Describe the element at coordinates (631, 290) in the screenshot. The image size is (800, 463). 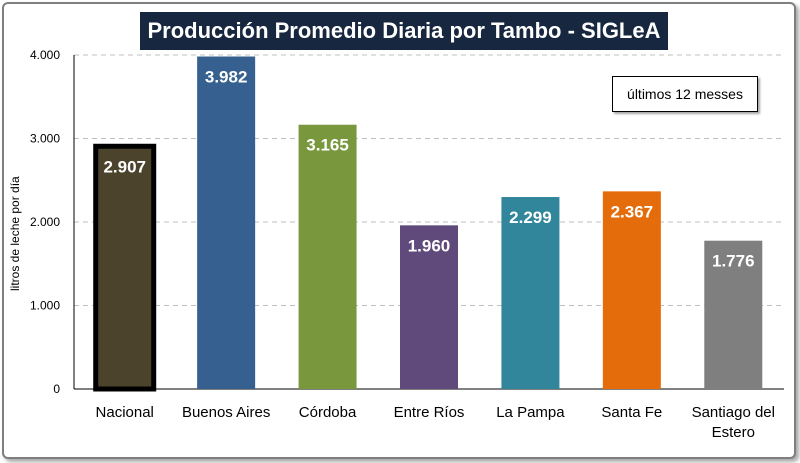
I see `bar-santa-fe` at that location.